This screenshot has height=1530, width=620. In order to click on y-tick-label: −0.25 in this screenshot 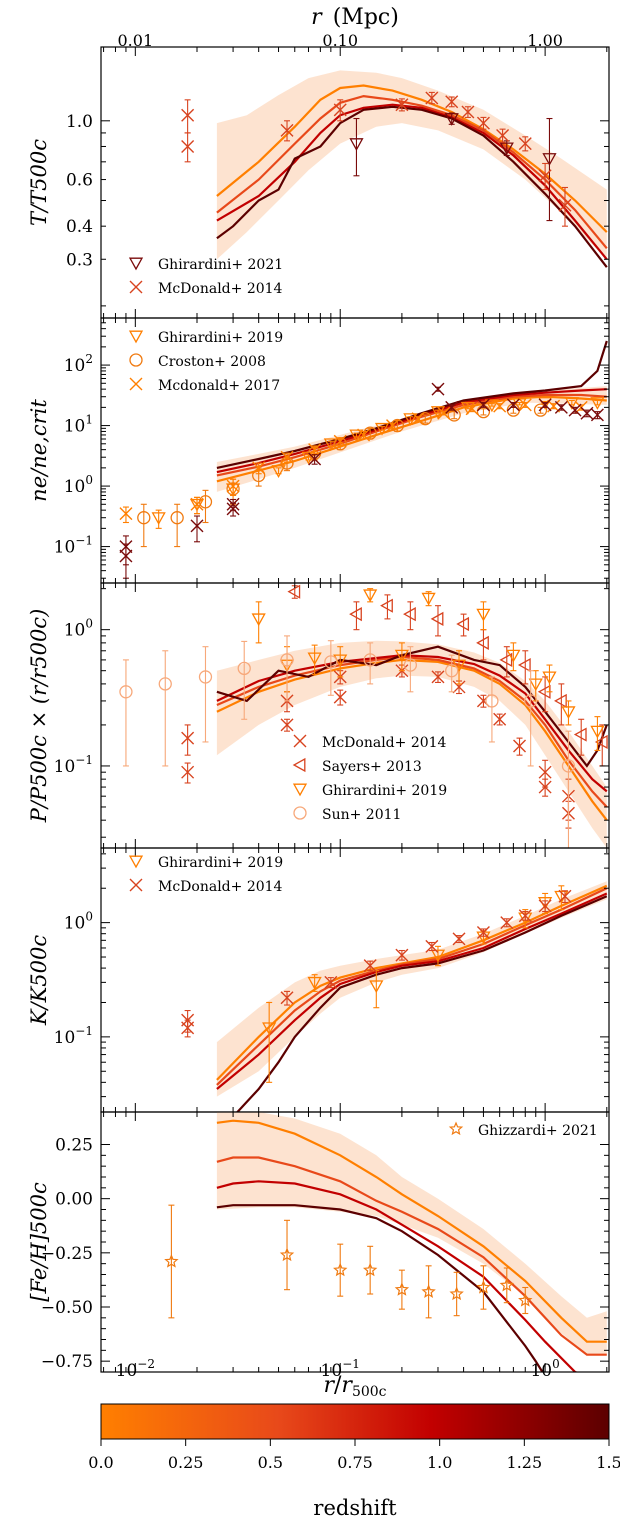, I will do `click(67, 1254)`.